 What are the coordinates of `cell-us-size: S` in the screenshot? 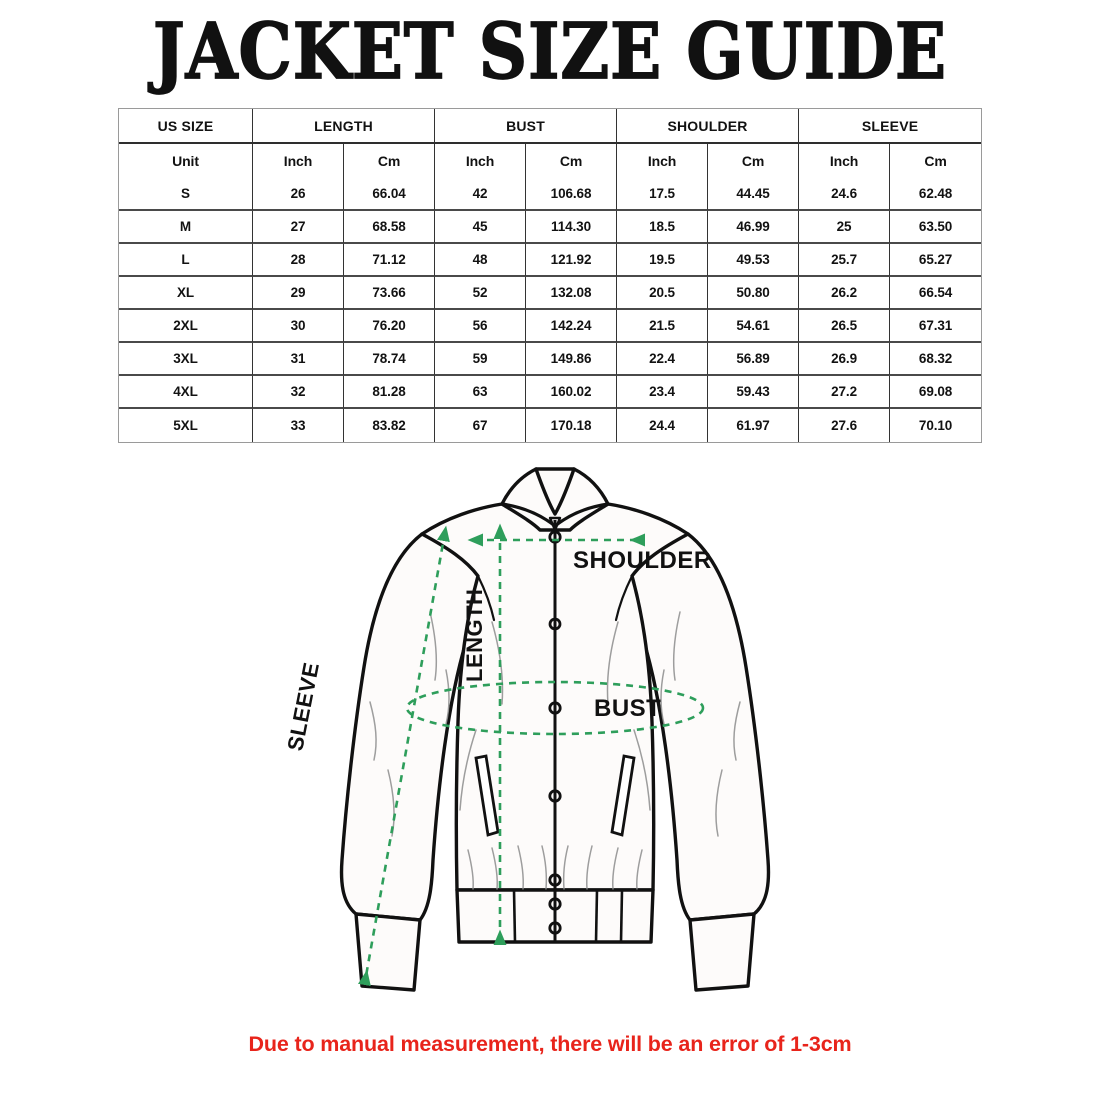 It's located at (186, 194).